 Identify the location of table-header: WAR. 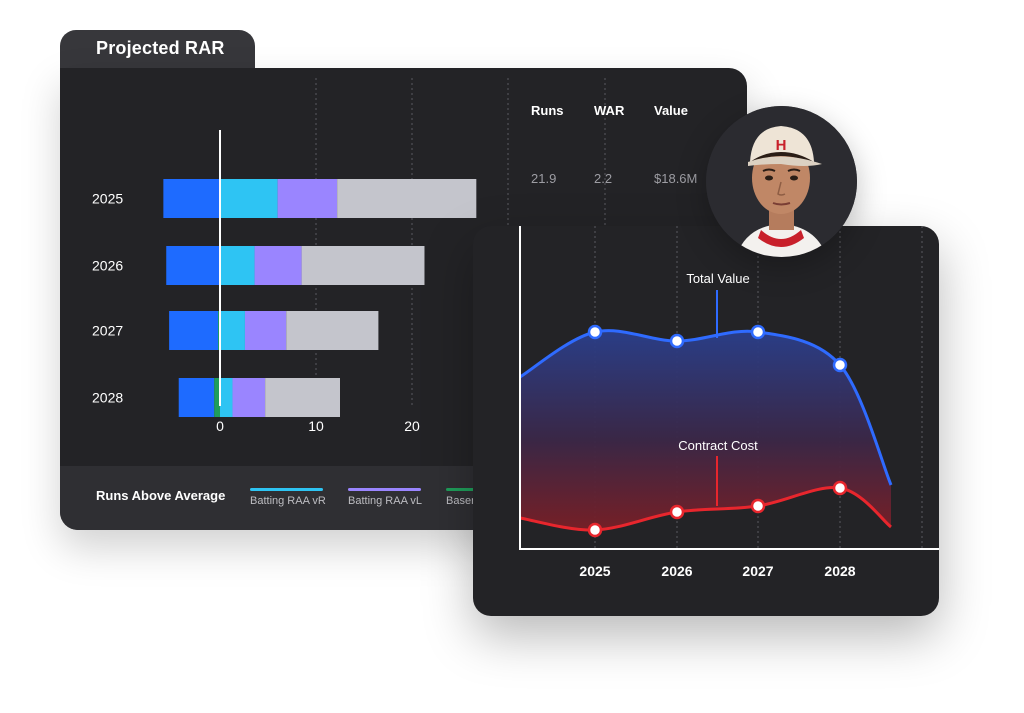
(609, 110).